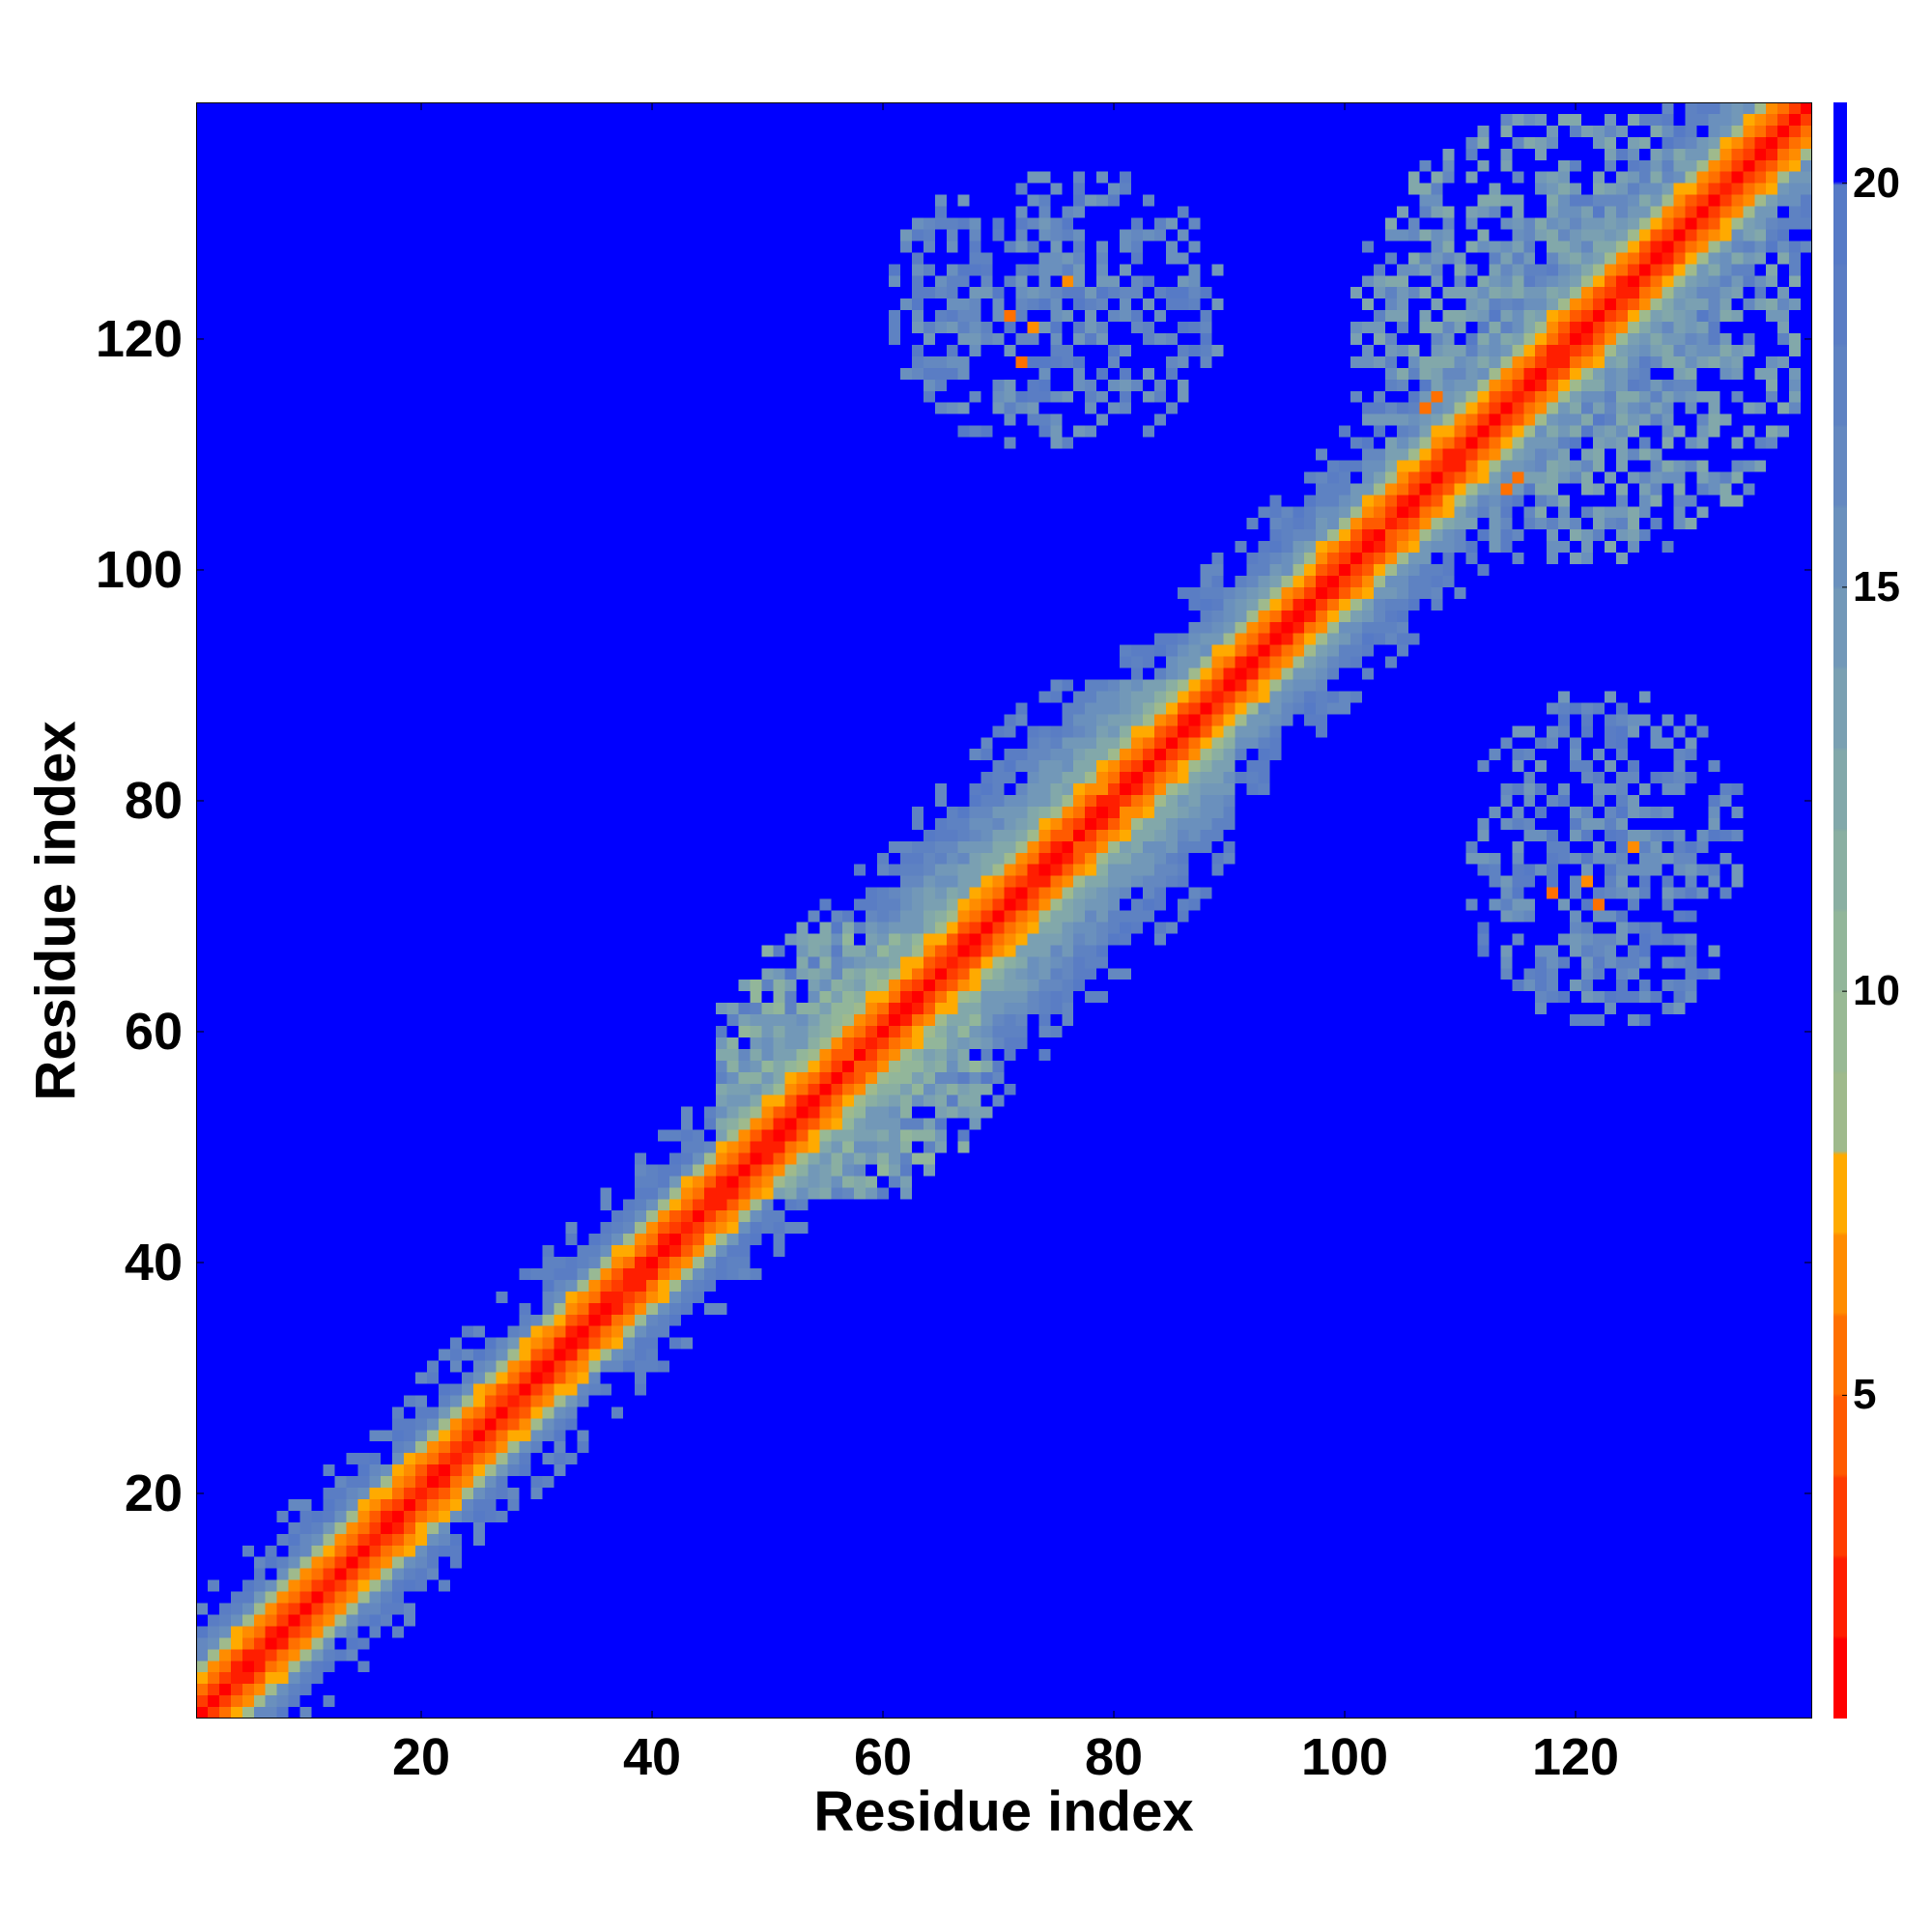 The image size is (1932, 1932). What do you see at coordinates (1003, 1811) in the screenshot?
I see `x-axis-label: Residue index` at bounding box center [1003, 1811].